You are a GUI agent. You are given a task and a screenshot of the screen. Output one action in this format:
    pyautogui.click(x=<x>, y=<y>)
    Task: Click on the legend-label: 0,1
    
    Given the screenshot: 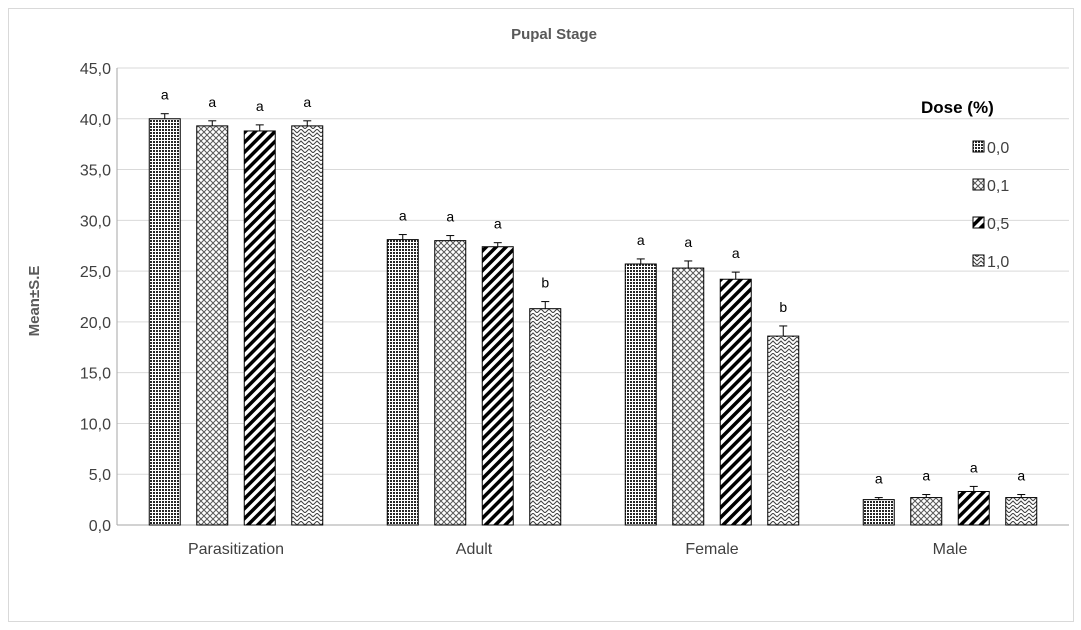 What is the action you would take?
    pyautogui.click(x=998, y=186)
    